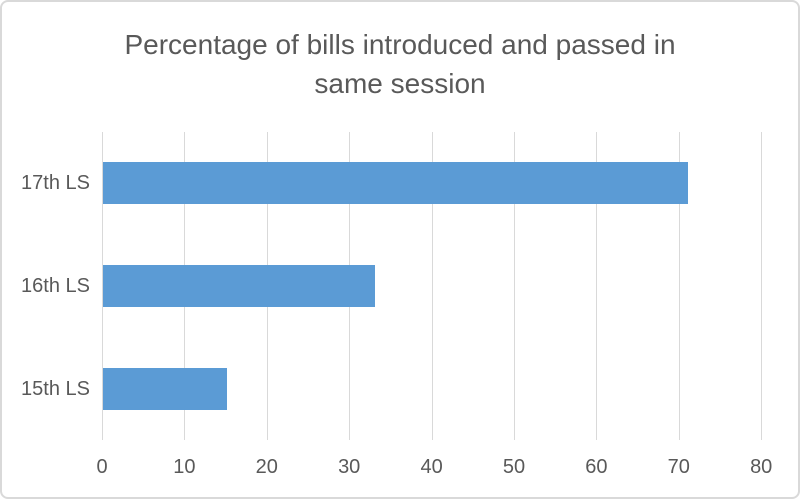 The height and width of the screenshot is (499, 800). What do you see at coordinates (165, 388) in the screenshot?
I see `bar-15th-ls` at bounding box center [165, 388].